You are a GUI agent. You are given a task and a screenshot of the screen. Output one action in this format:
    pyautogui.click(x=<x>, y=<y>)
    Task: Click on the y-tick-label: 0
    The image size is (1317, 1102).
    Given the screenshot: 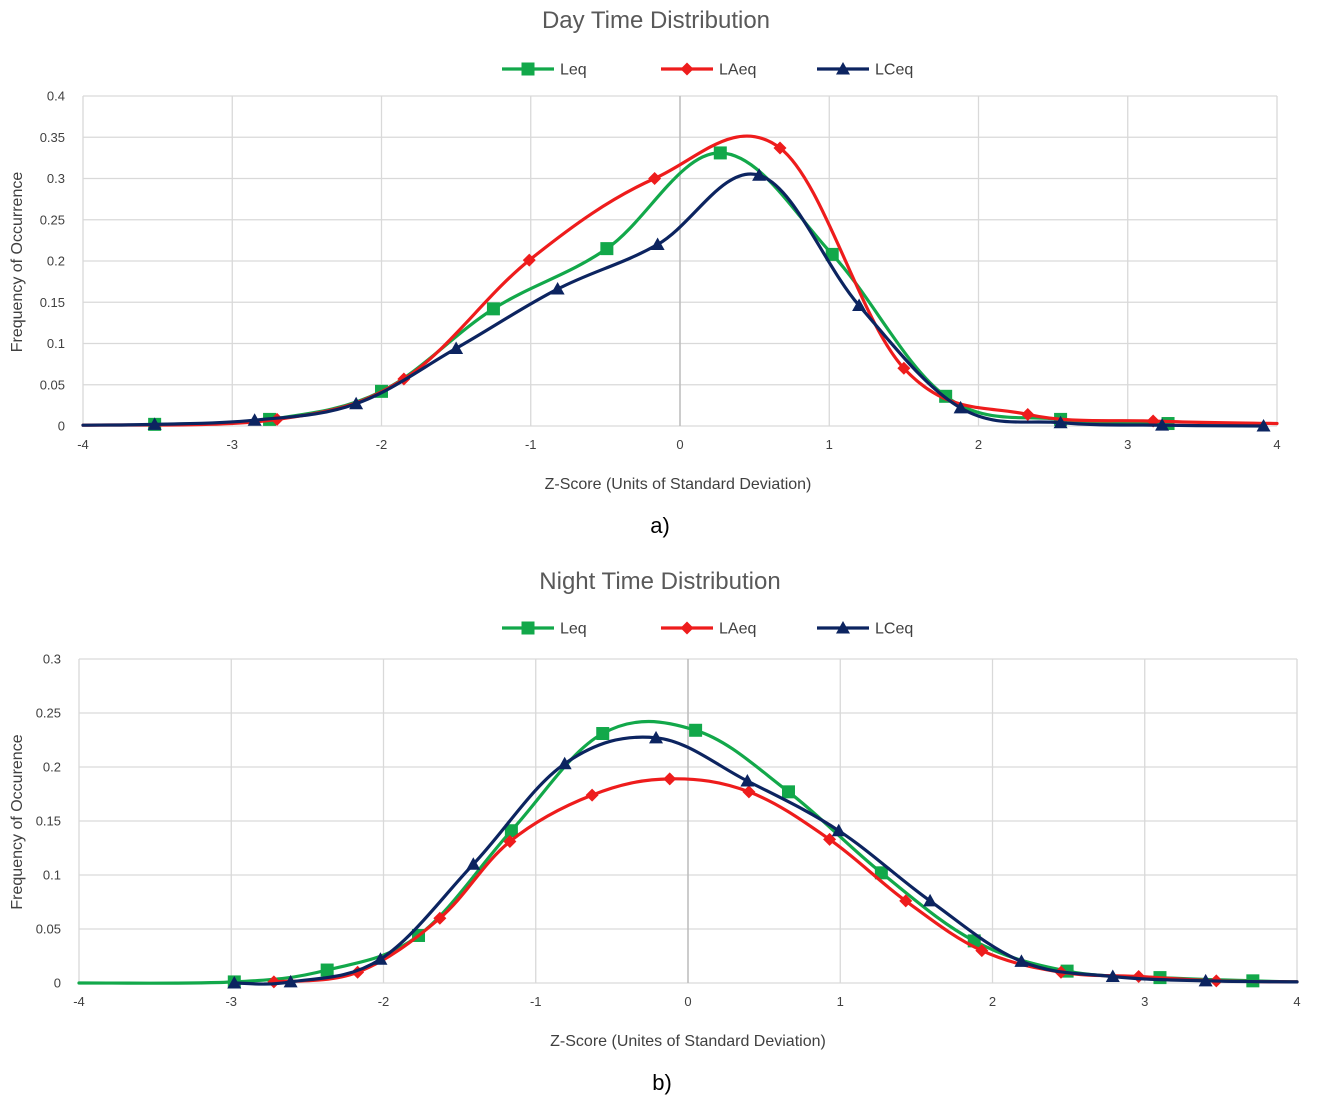 What is the action you would take?
    pyautogui.click(x=57, y=983)
    